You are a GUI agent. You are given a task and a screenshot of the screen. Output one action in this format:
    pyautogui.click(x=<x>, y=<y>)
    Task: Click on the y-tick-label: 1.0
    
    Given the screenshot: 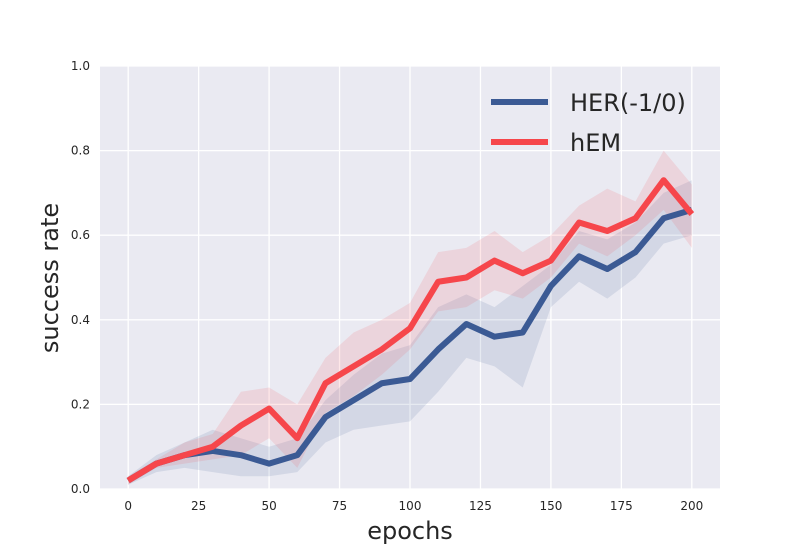 What is the action you would take?
    pyautogui.click(x=80, y=66)
    